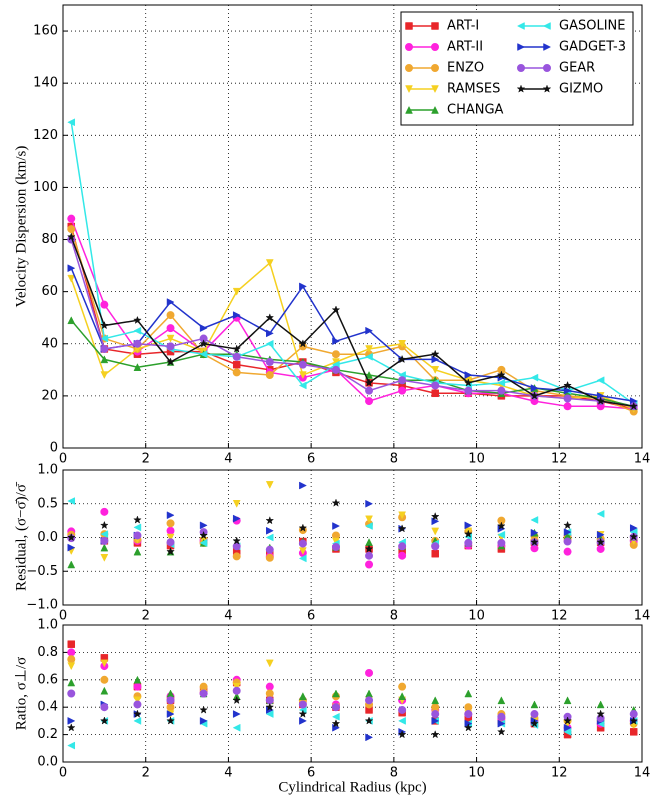 The height and width of the screenshot is (800, 662). I want to click on legend-label: ART-I, so click(463, 26).